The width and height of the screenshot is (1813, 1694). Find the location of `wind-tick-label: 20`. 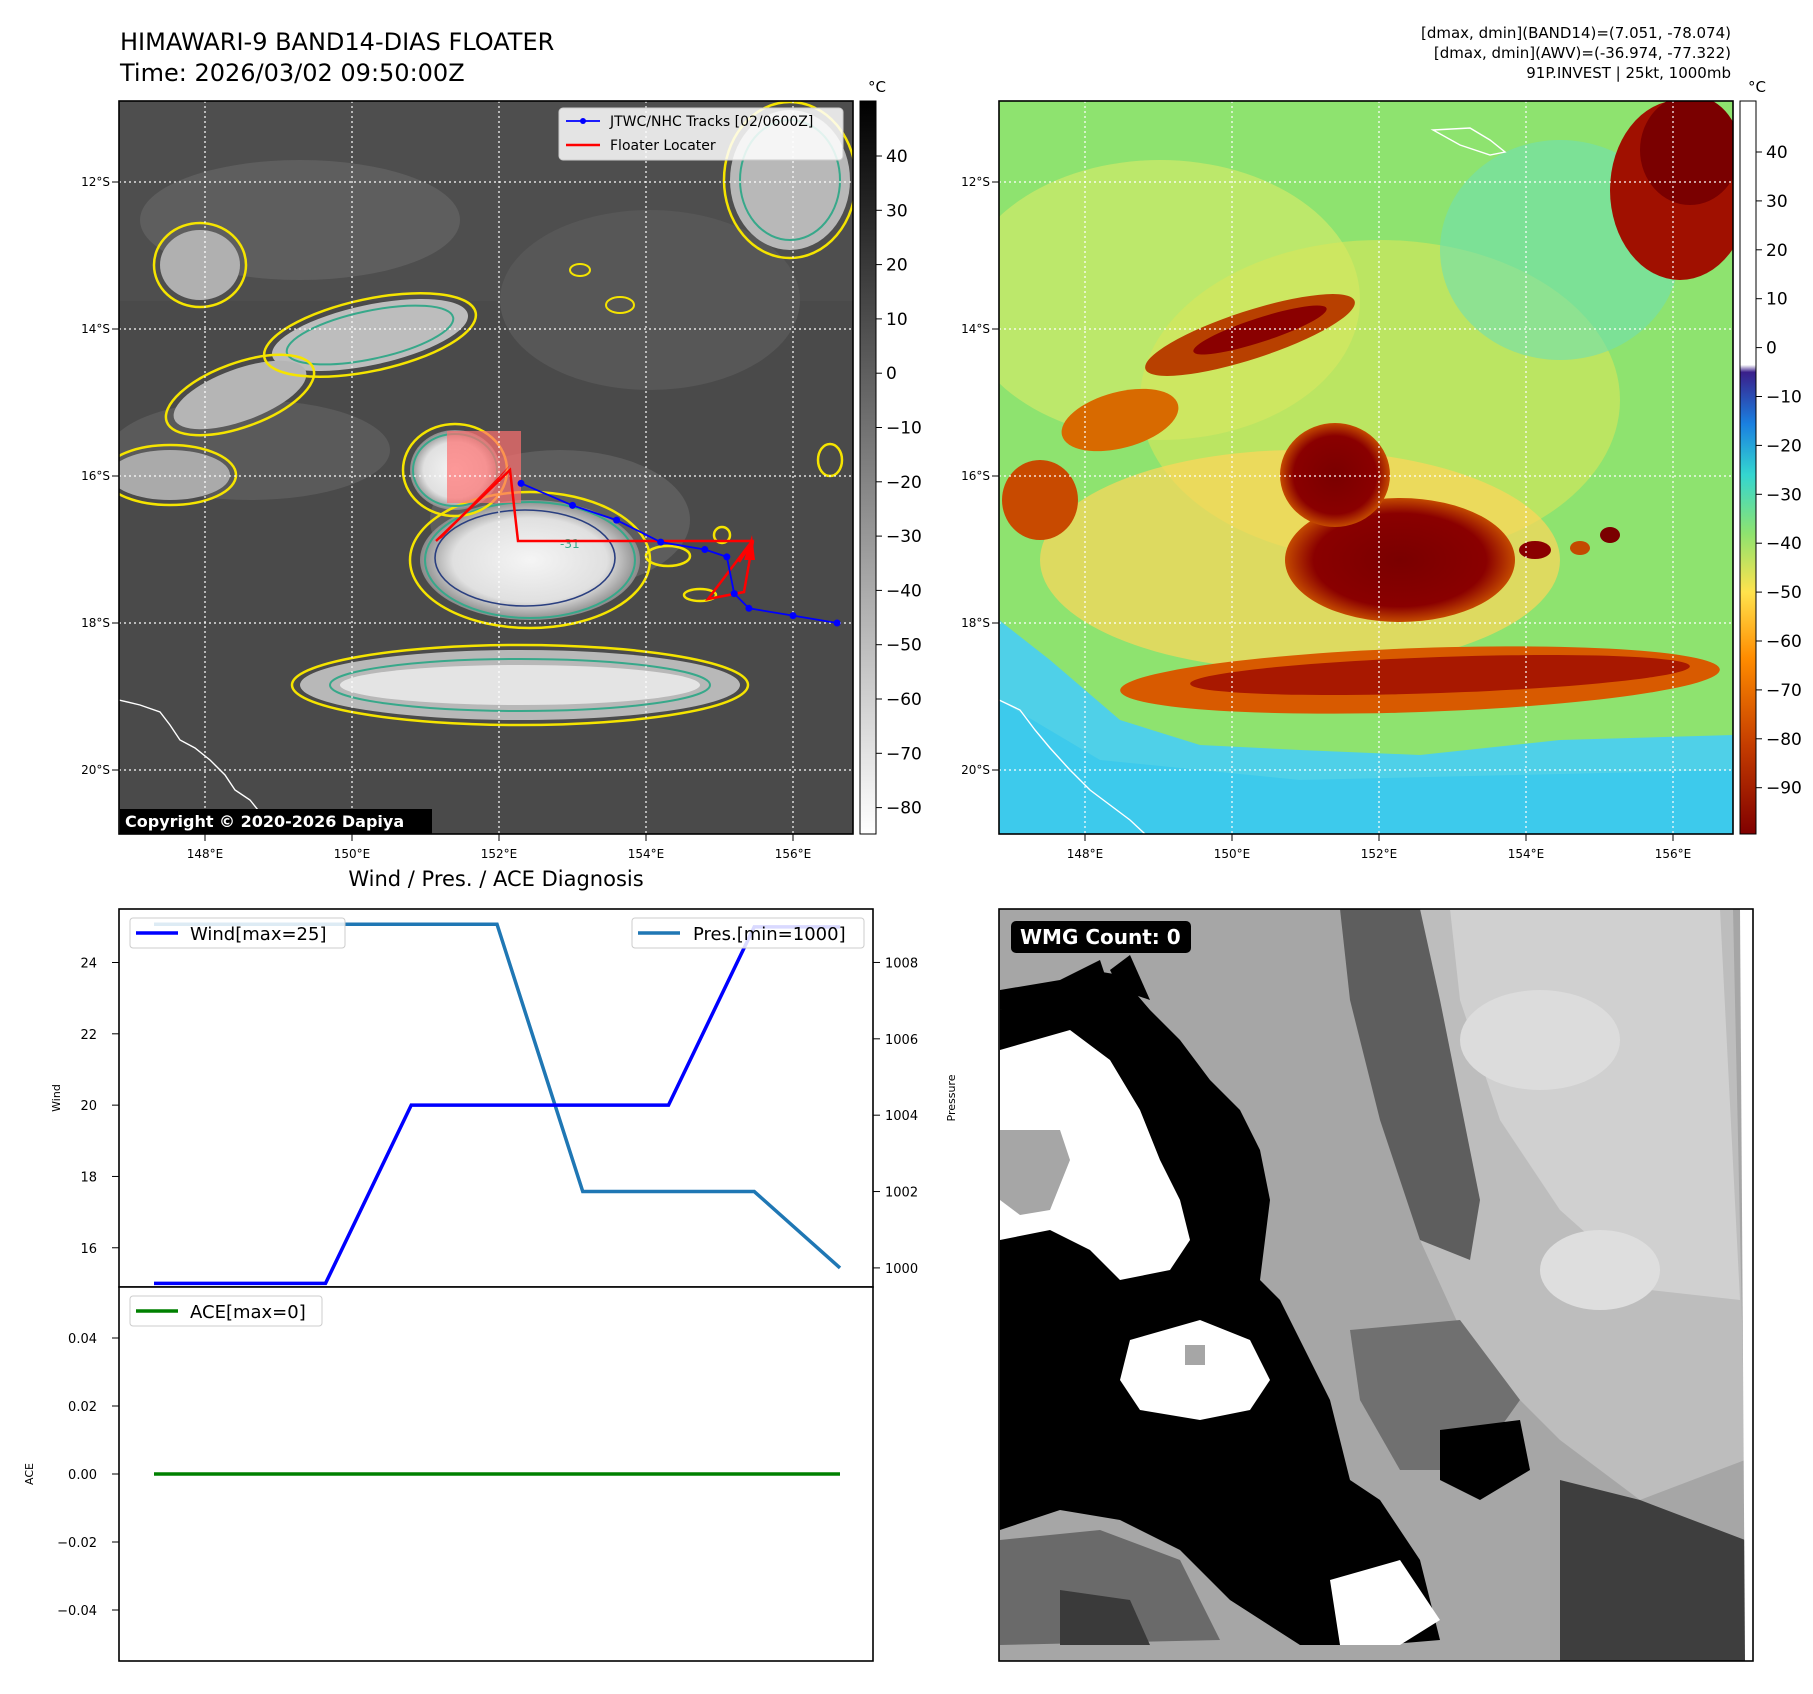

wind-tick-label: 20 is located at coordinates (88, 1106).